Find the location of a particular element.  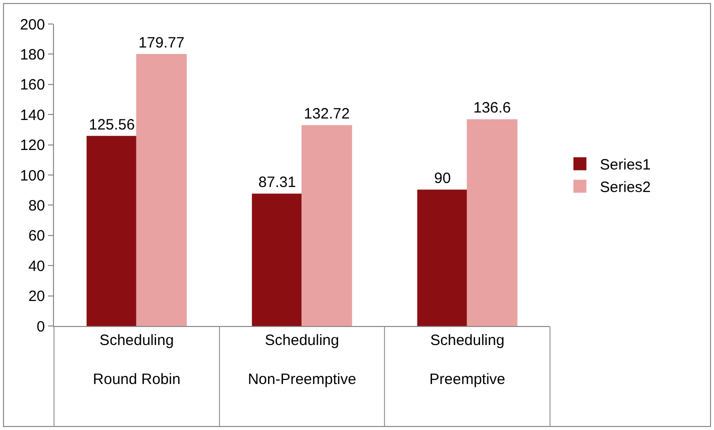

y-tick-label: 180 is located at coordinates (32, 55).